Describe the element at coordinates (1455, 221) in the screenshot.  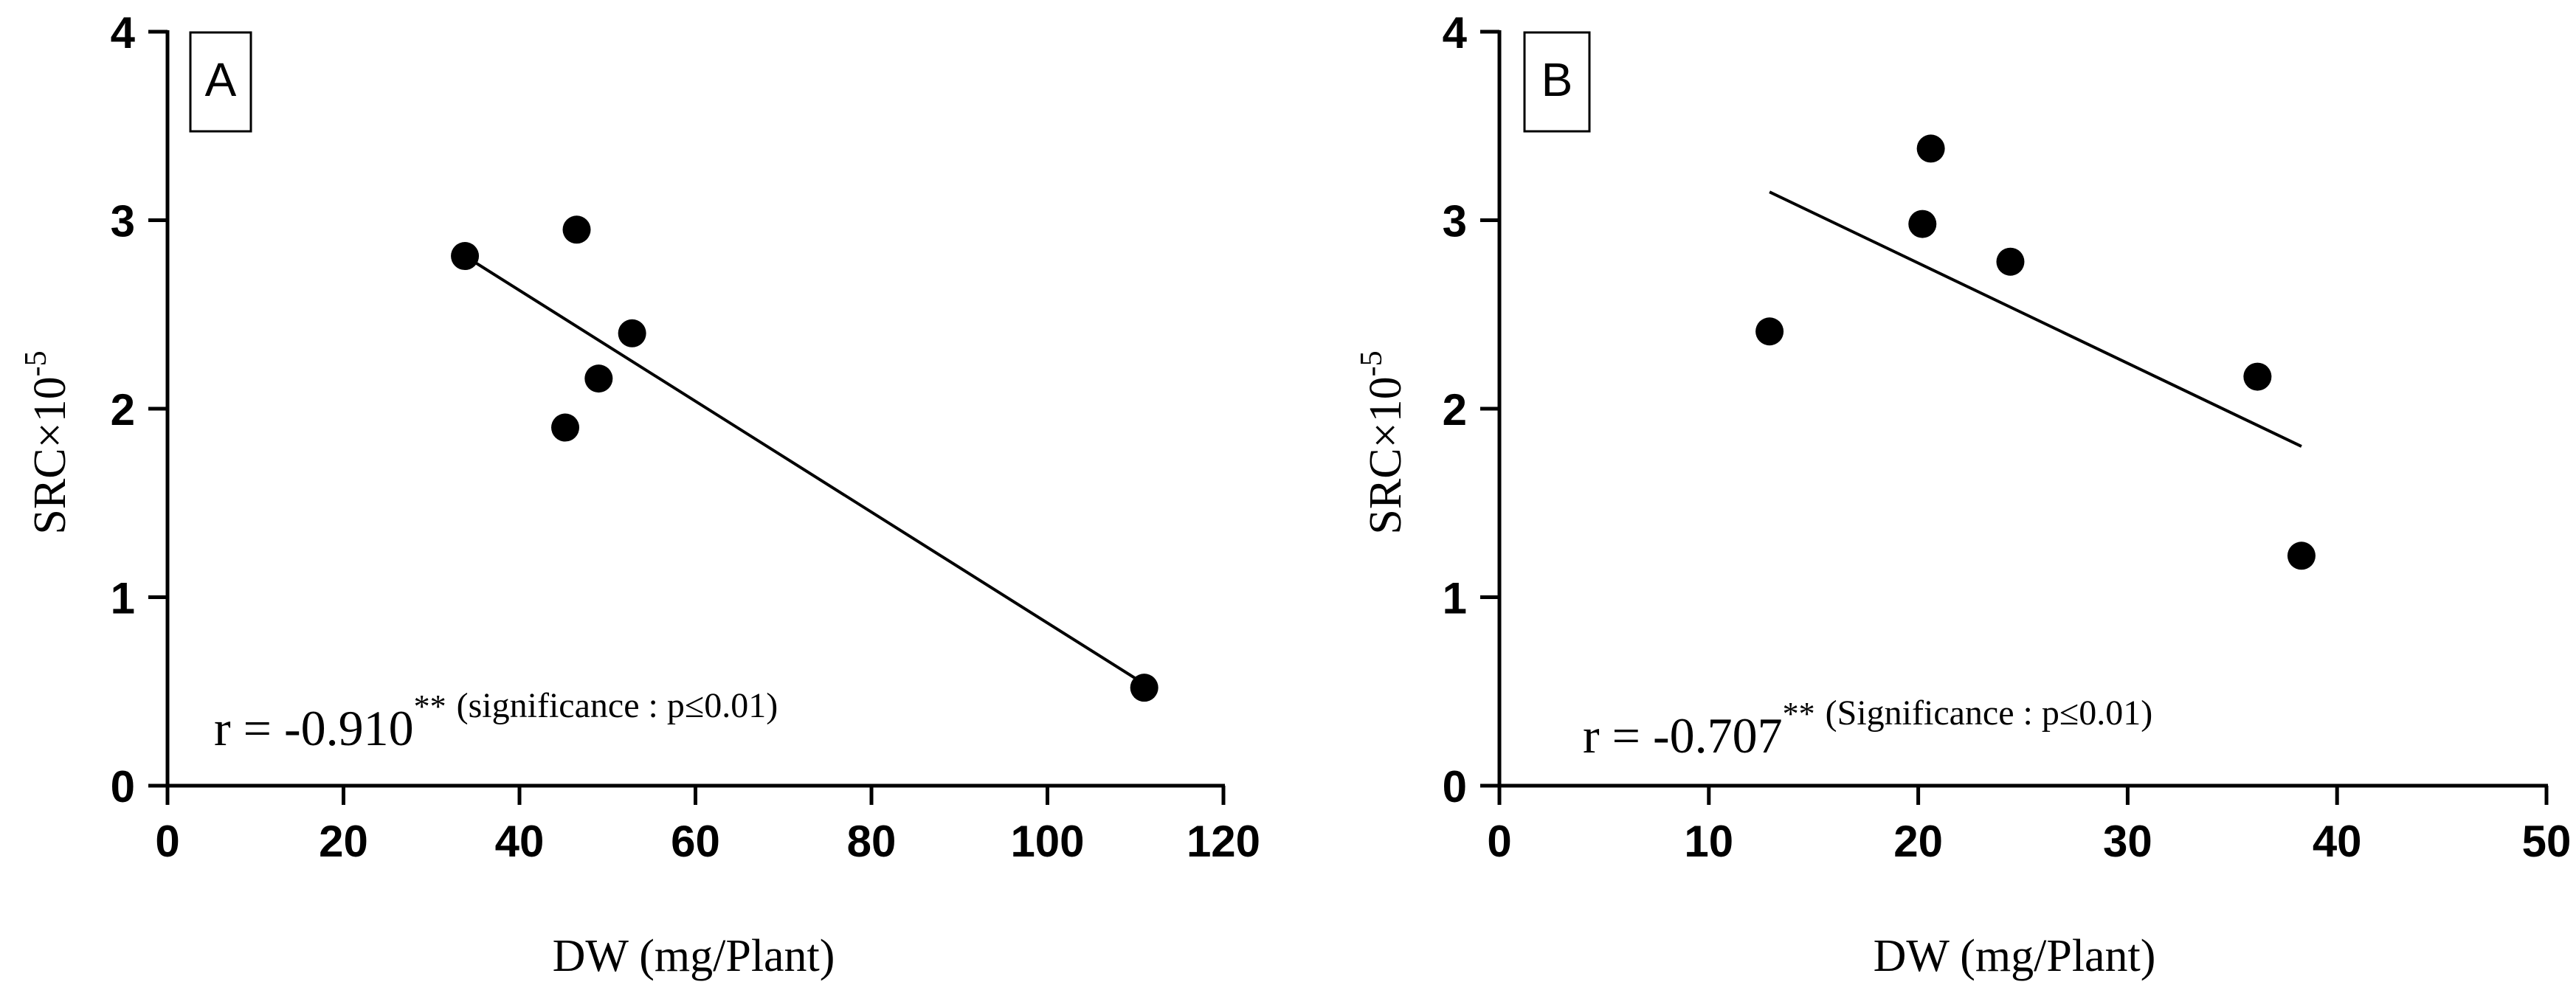
I see `panel-b-y-tick-label: 3` at that location.